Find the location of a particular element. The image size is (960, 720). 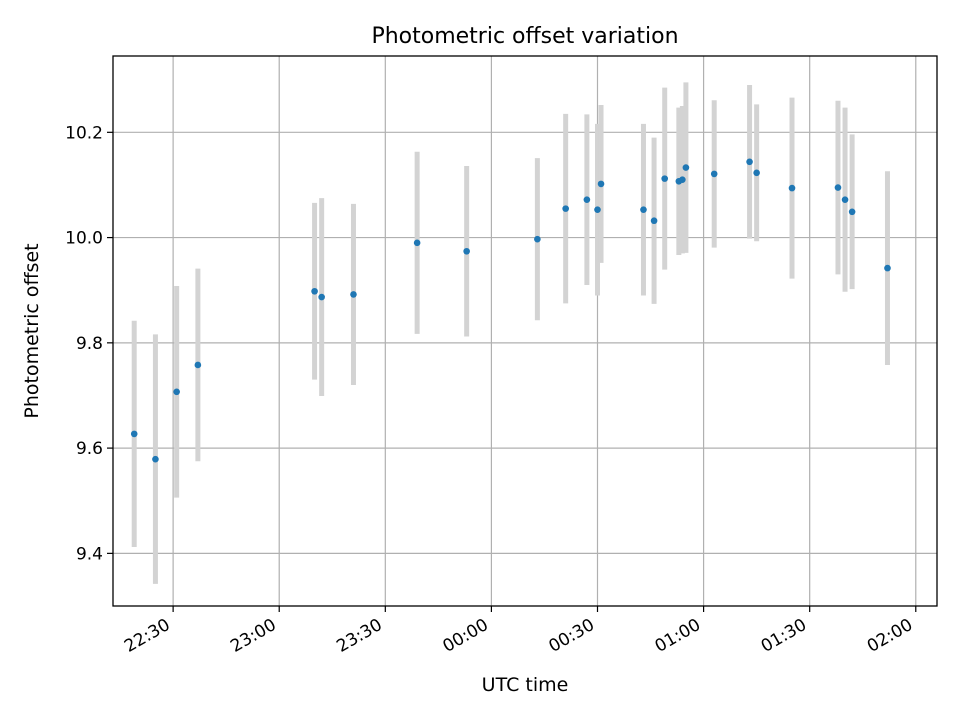

x-tick-label: 01:00 is located at coordinates (678, 636).